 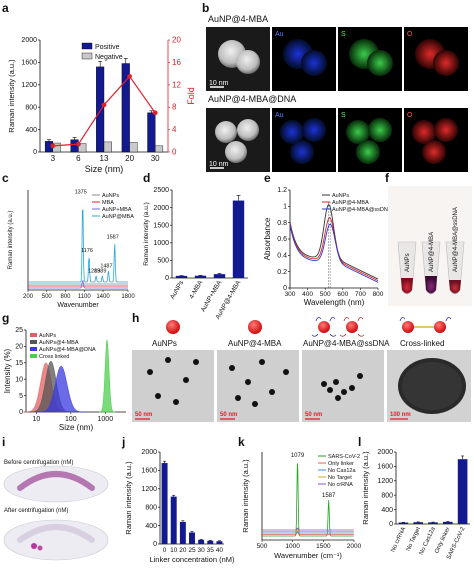 I want to click on y-tick-label: 2500, so click(x=161, y=190).